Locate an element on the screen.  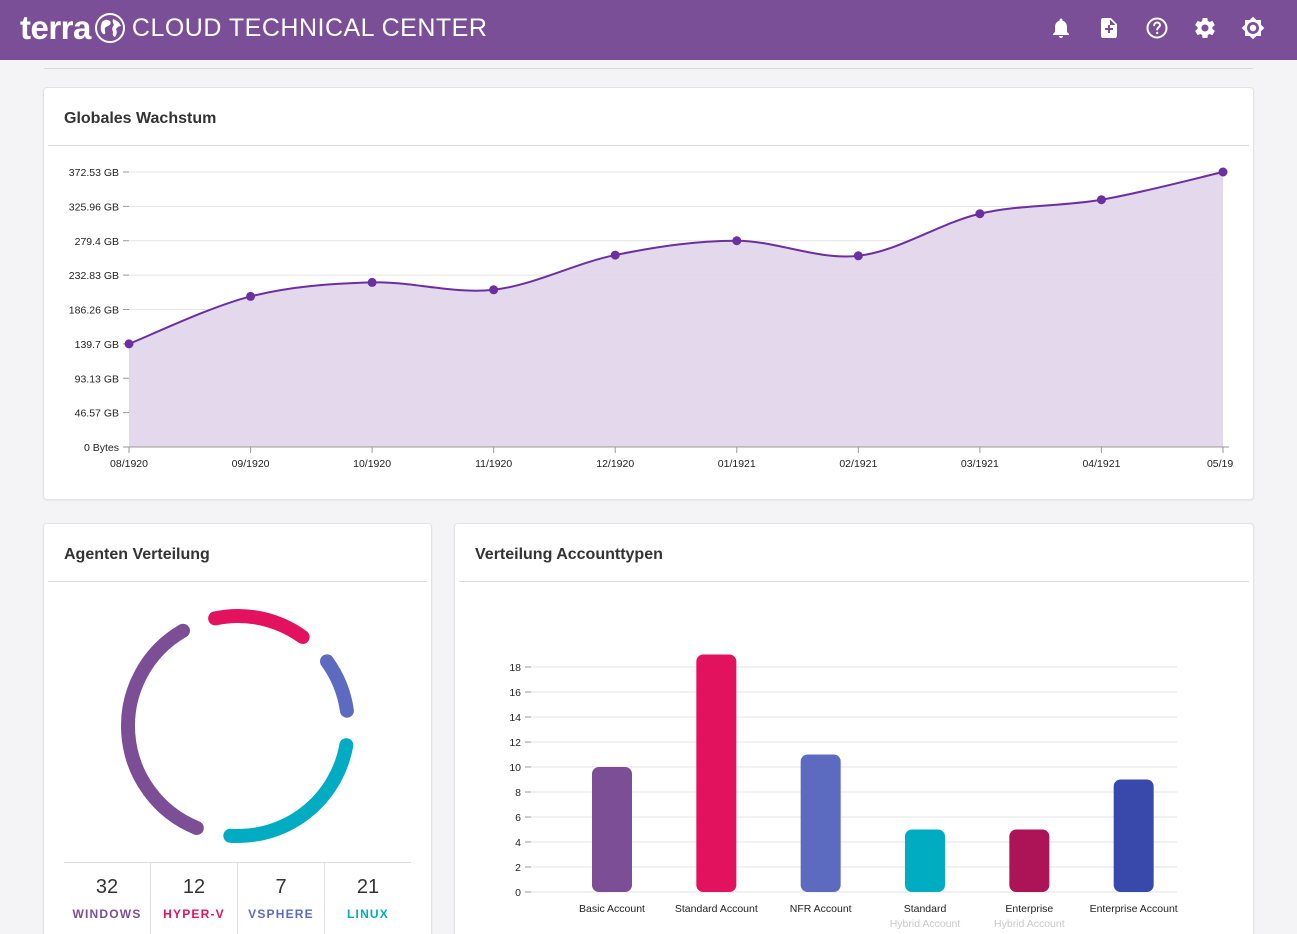
y-tick-label: 6 is located at coordinates (518, 818).